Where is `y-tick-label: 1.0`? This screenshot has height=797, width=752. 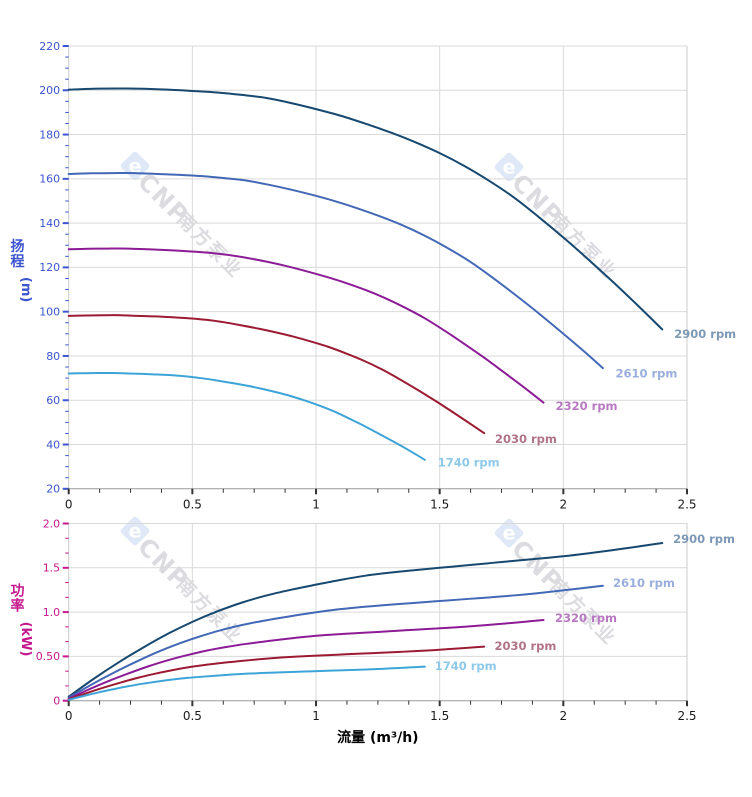
y-tick-label: 1.0 is located at coordinates (52, 612).